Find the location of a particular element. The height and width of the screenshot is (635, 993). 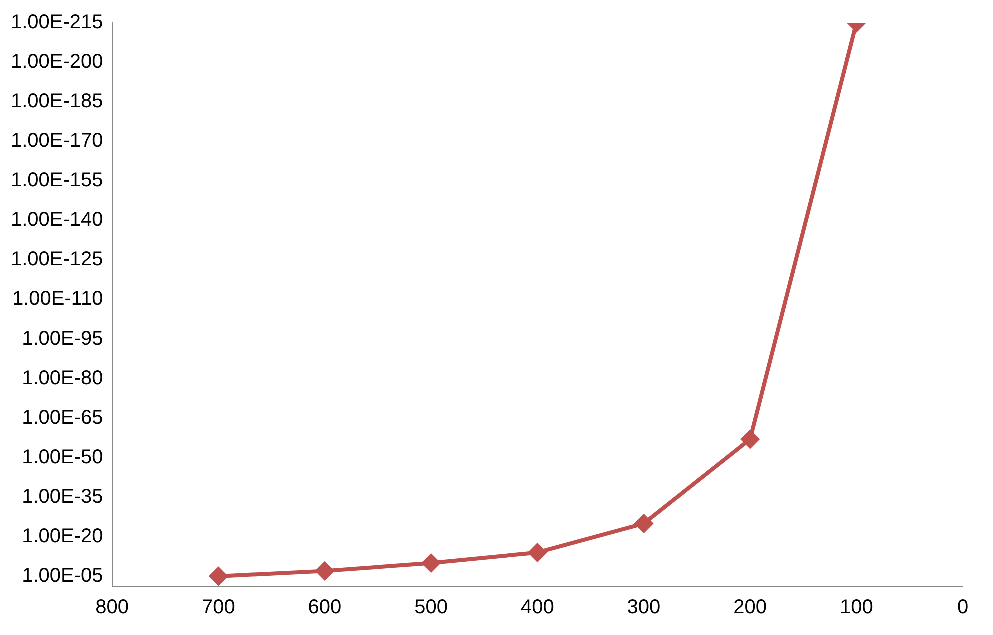

y-tick-label: 1.00E-50 is located at coordinates (63, 457).